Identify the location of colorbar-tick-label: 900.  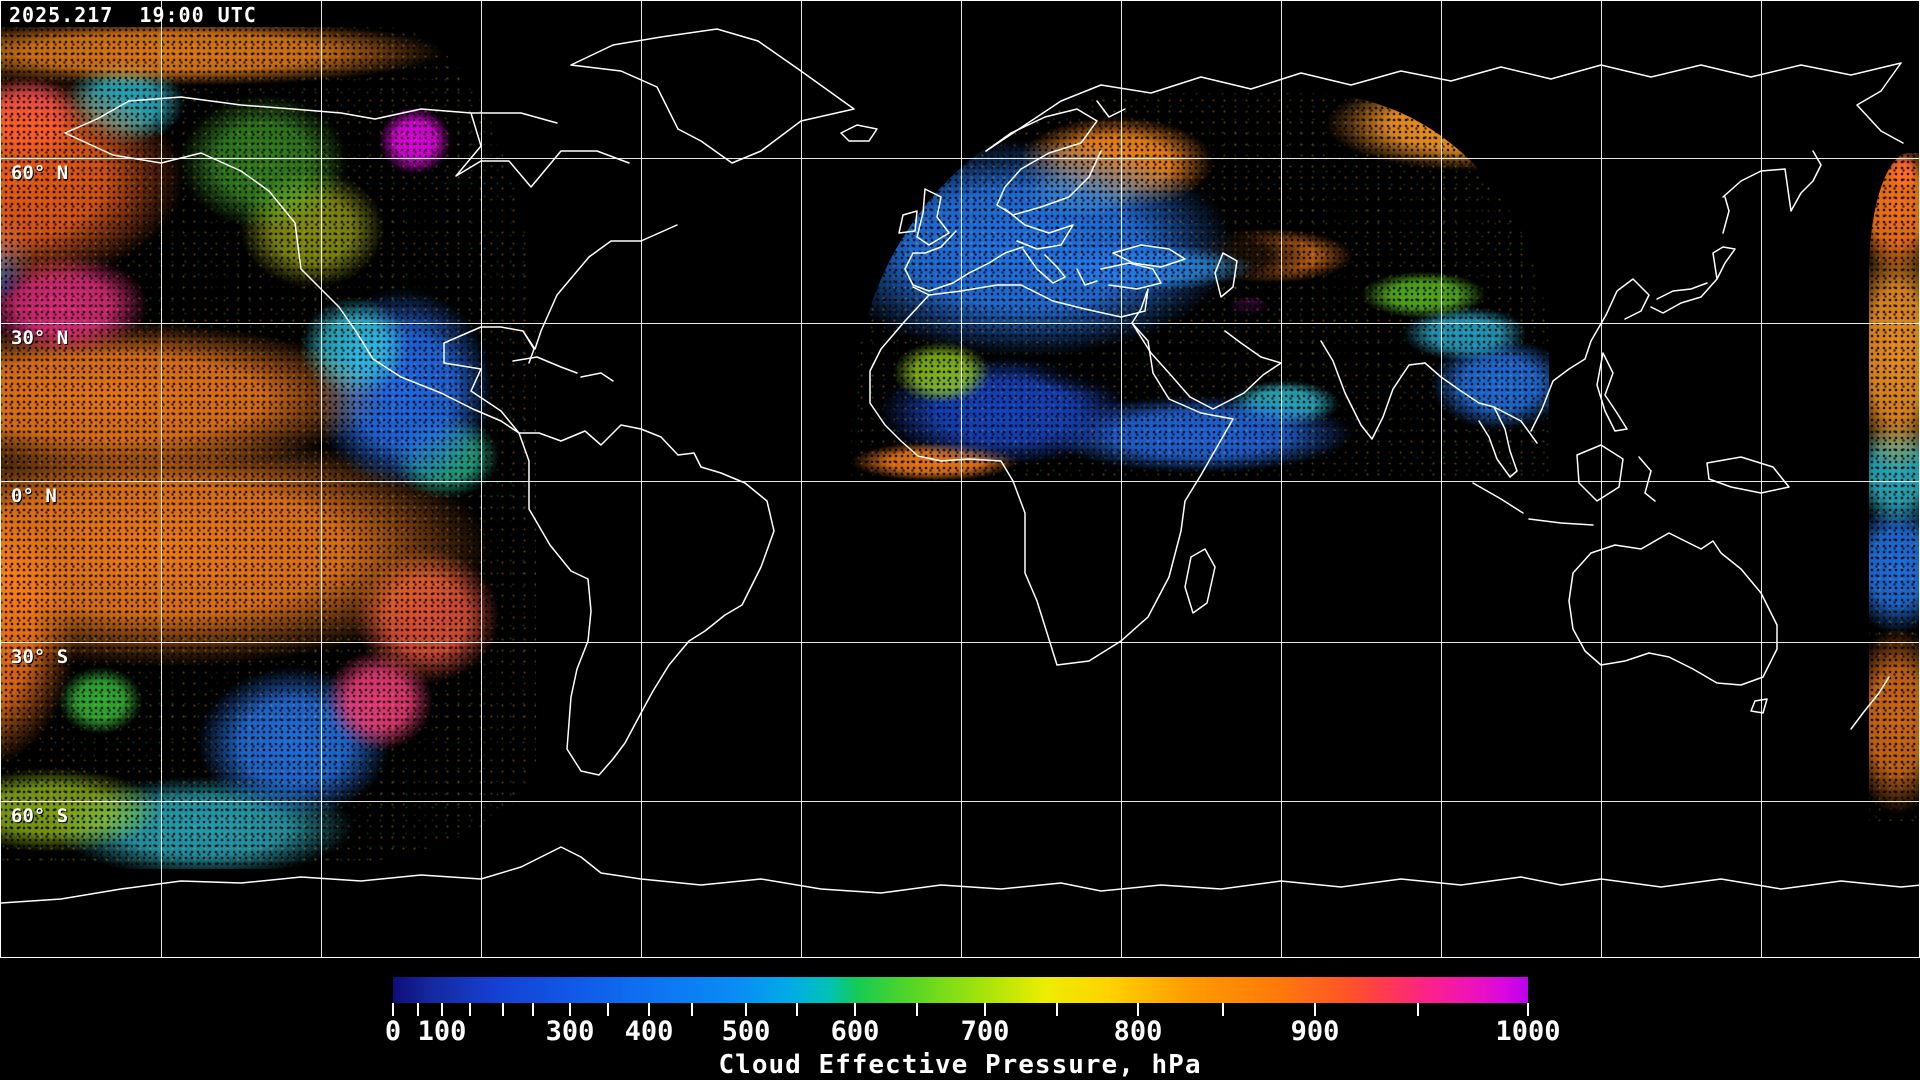
(1315, 1031).